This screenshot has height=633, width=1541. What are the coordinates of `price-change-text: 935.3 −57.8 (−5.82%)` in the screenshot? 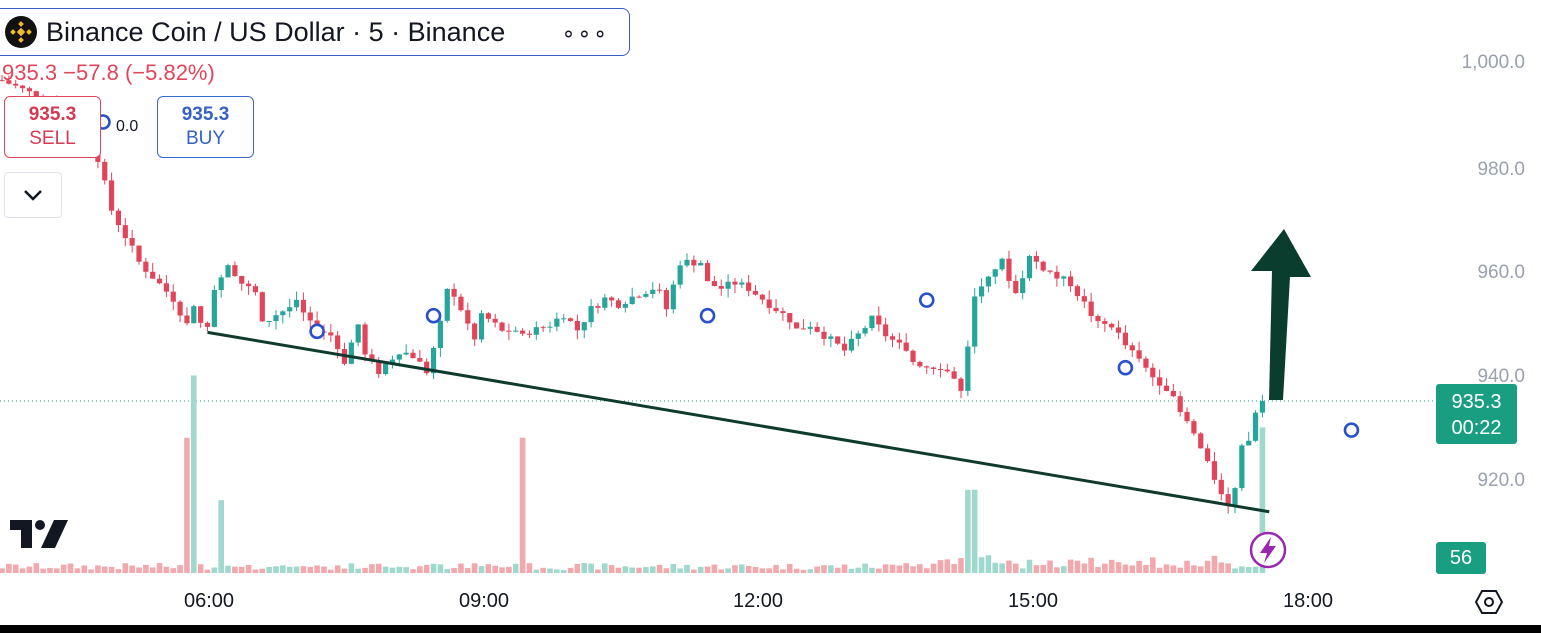 It's located at (108, 72).